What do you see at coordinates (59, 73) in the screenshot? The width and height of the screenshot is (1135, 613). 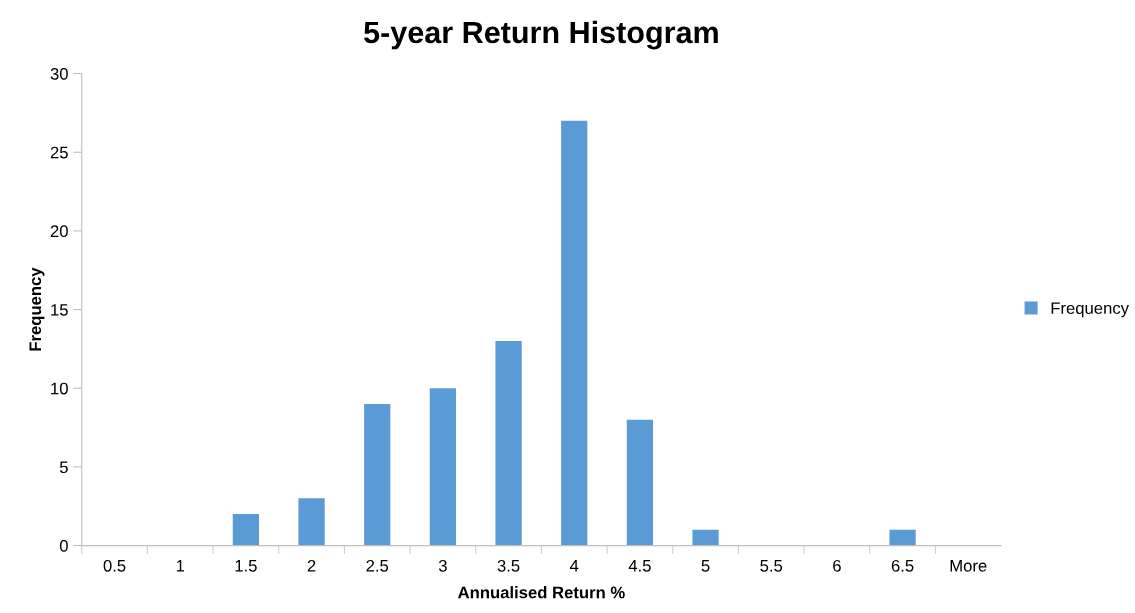 I see `y-tick-label: 30` at bounding box center [59, 73].